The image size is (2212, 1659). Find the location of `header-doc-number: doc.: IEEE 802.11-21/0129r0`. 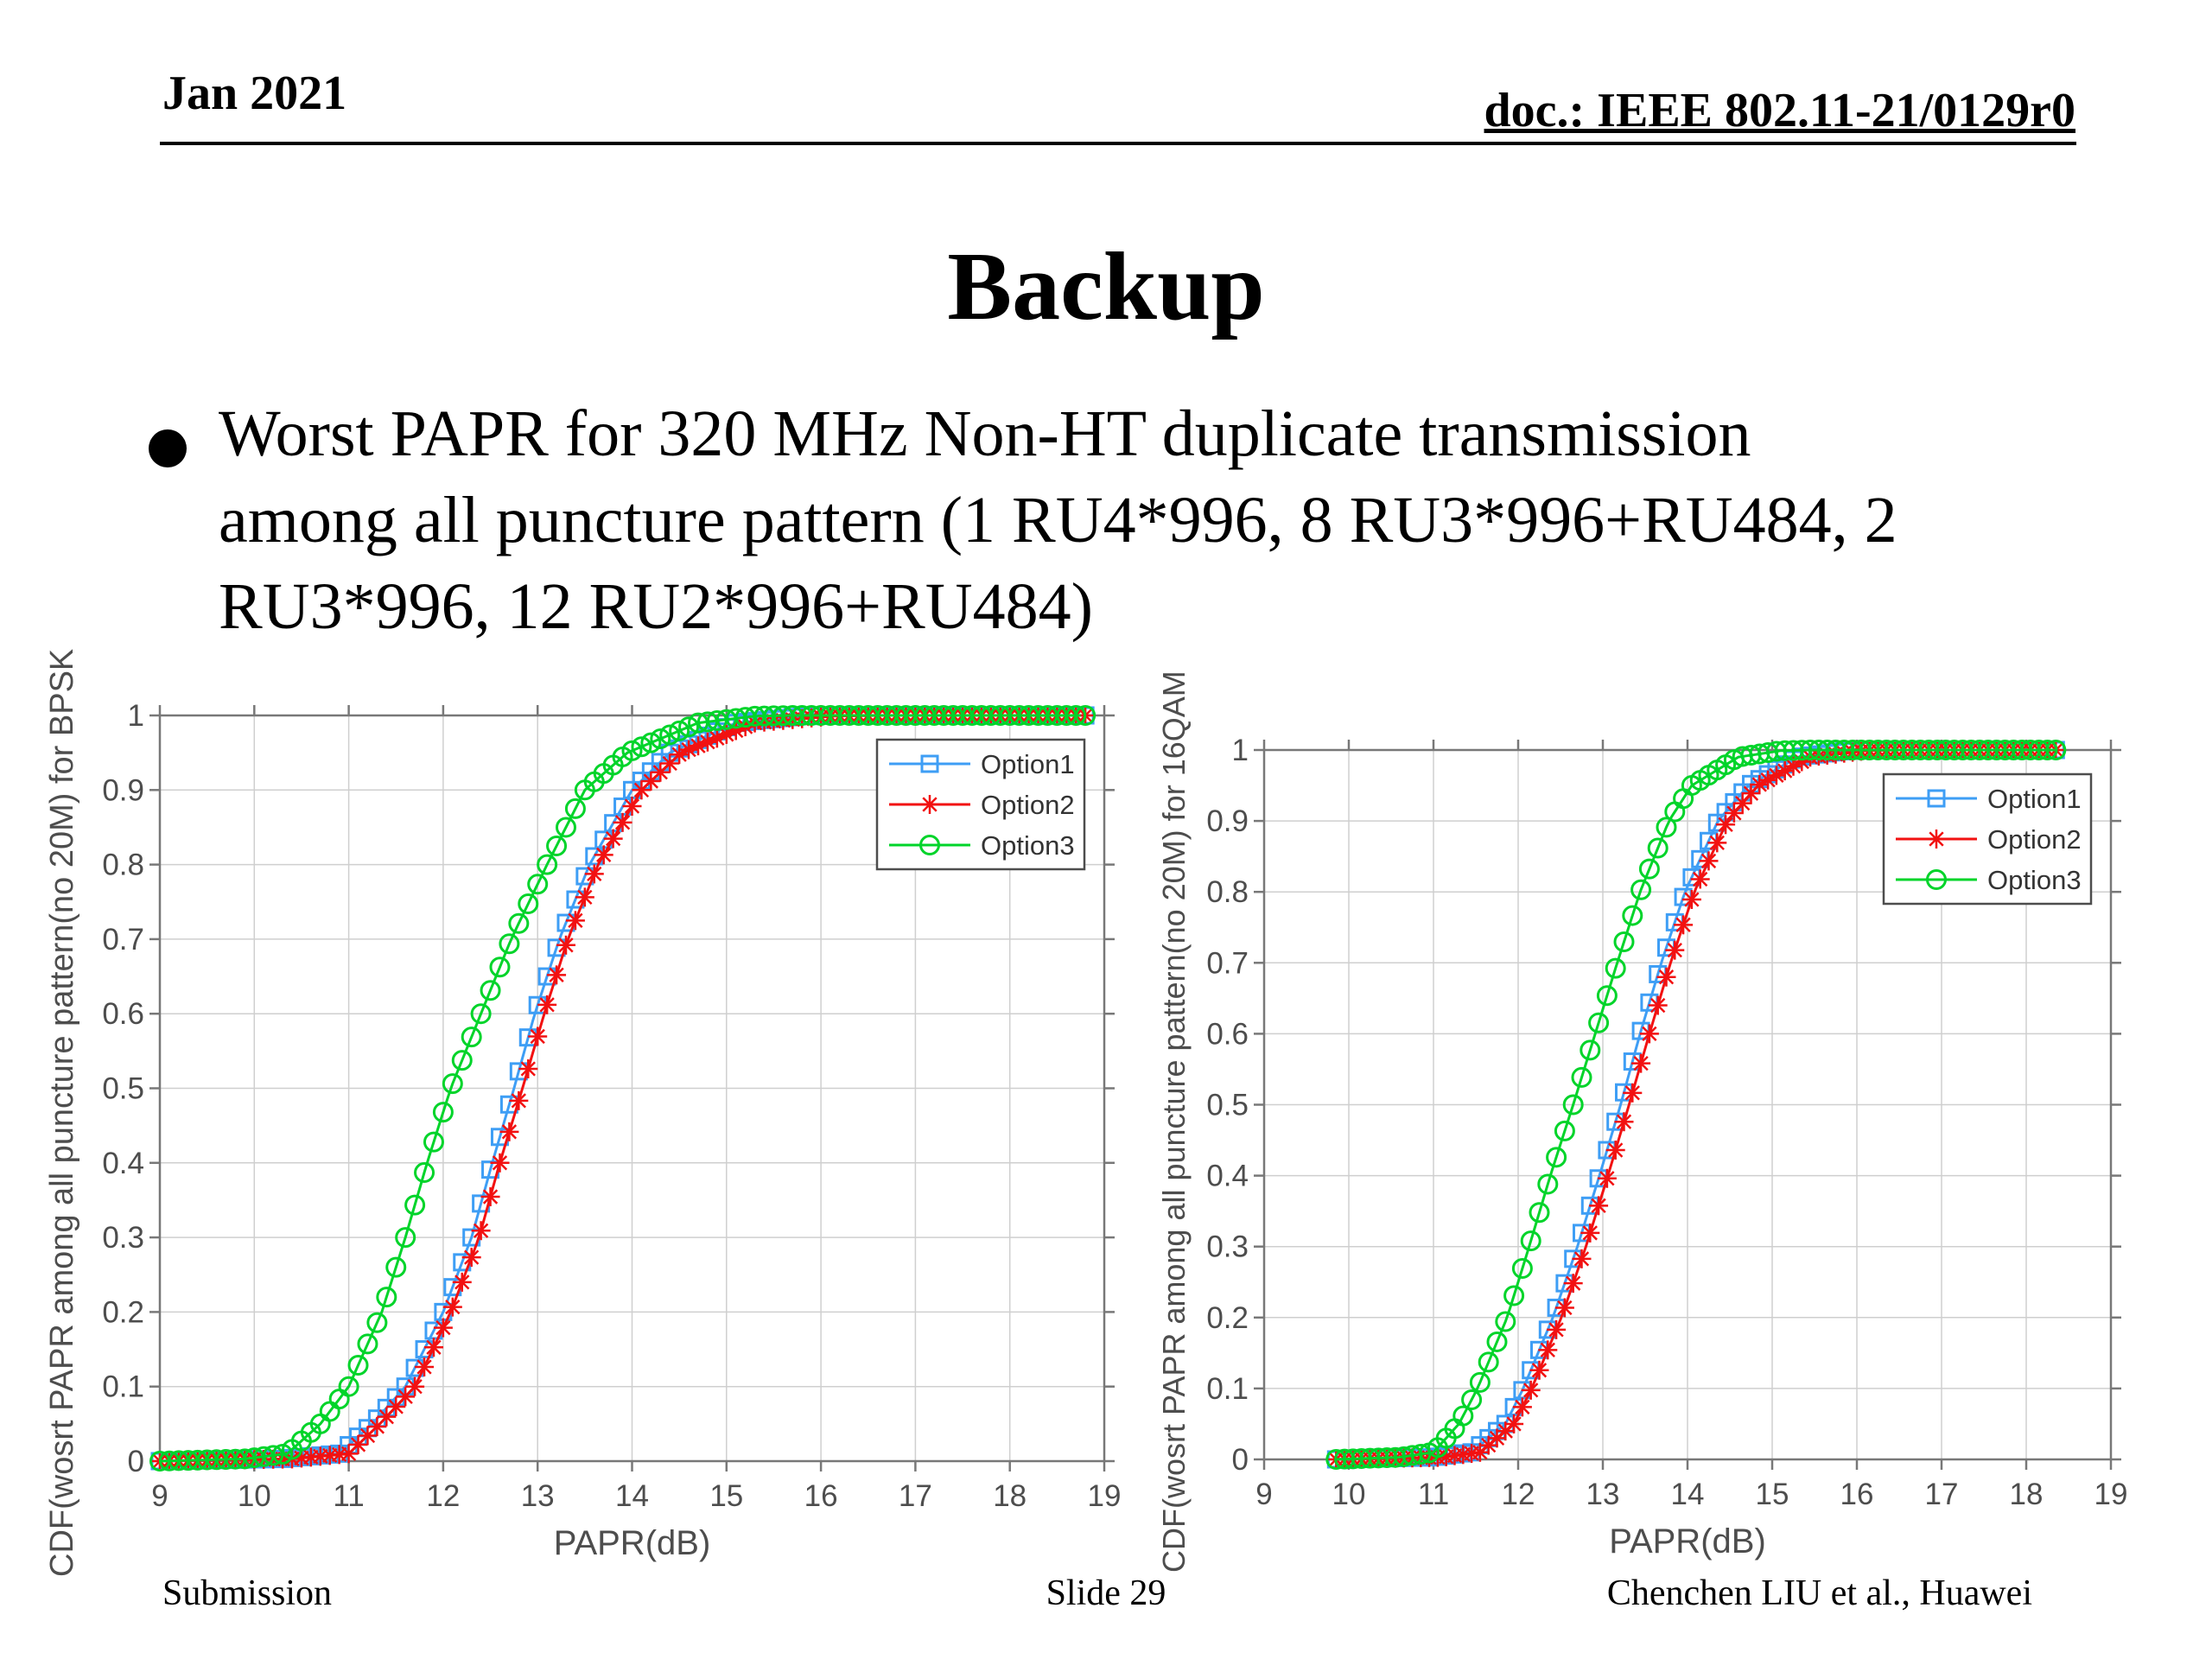

header-doc-number: doc.: IEEE 802.11-21/0129r0 is located at coordinates (1779, 110).